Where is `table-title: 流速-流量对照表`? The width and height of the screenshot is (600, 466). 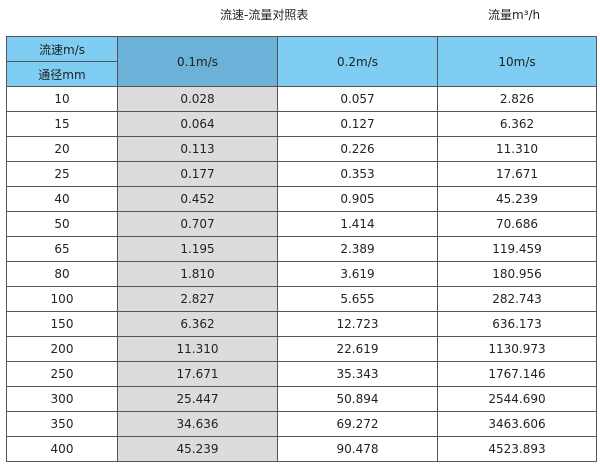 table-title: 流速-流量对照表 is located at coordinates (264, 15).